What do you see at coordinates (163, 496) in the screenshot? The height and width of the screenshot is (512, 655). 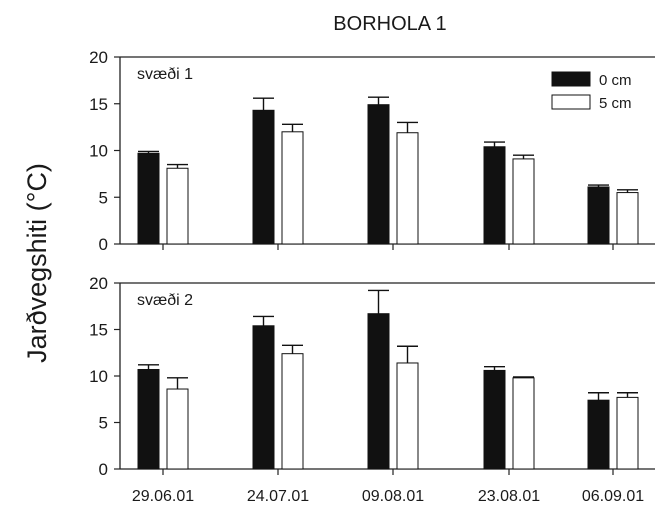 I see `x-tick-label: 29.06.01` at bounding box center [163, 496].